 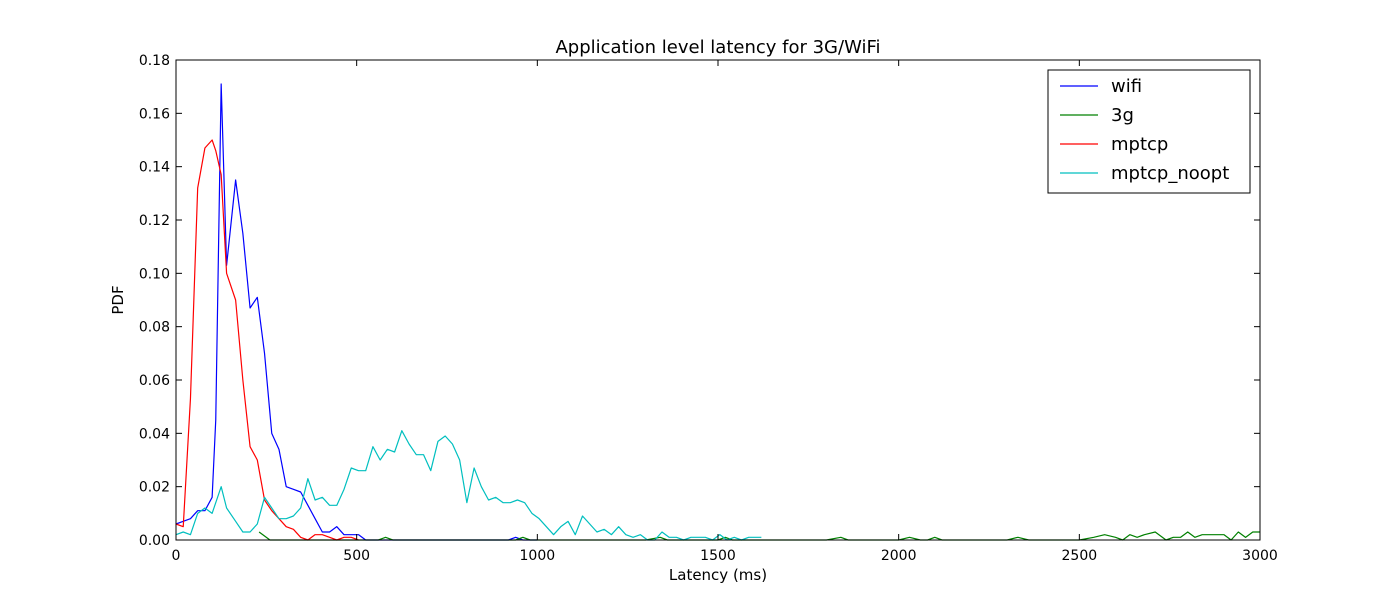 What do you see at coordinates (154, 488) in the screenshot?
I see `y-tick-label: 0.02` at bounding box center [154, 488].